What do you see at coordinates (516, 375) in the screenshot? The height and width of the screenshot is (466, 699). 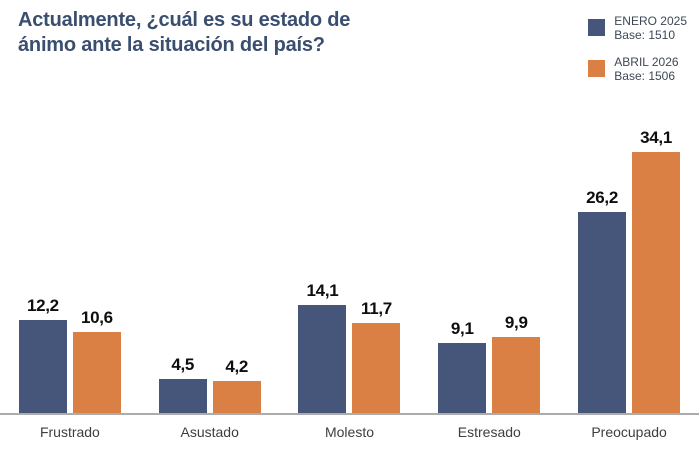 I see `bar-estresado-abril-2026` at bounding box center [516, 375].